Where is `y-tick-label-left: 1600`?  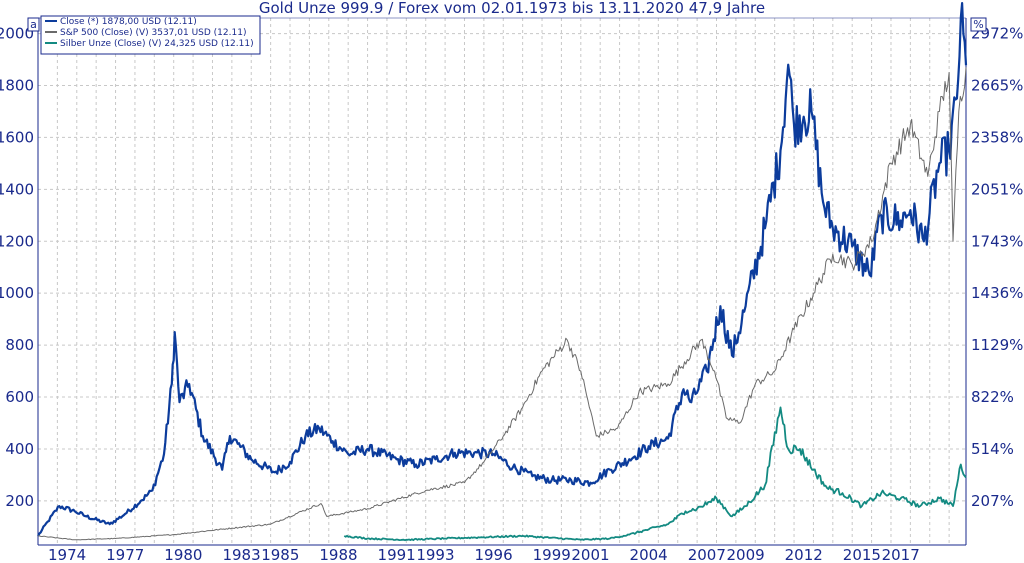
y-tick-label-left: 1600 is located at coordinates (17, 137).